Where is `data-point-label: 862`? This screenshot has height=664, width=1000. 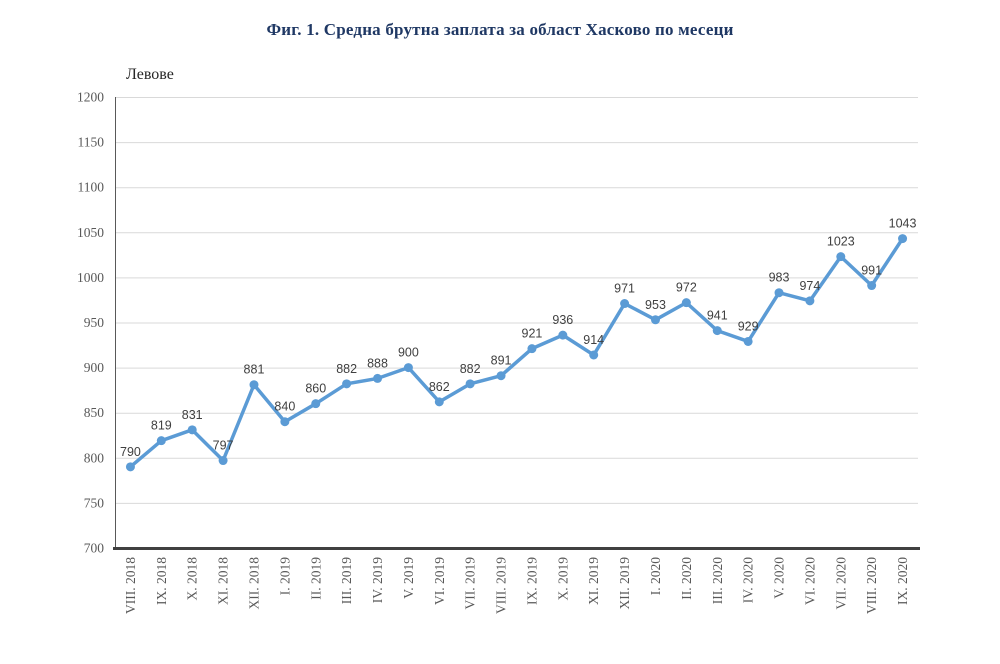 data-point-label: 862 is located at coordinates (439, 387).